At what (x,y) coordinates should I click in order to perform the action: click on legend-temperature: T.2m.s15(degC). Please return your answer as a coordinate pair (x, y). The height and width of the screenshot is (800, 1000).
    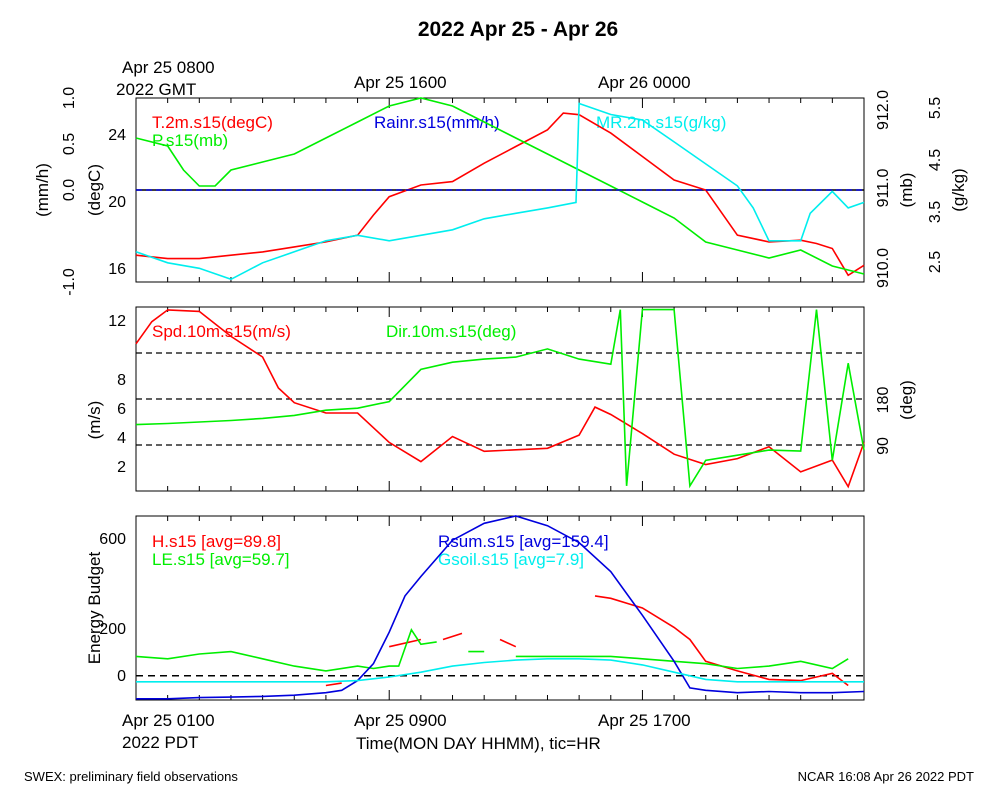
    Looking at the image, I should click on (212, 122).